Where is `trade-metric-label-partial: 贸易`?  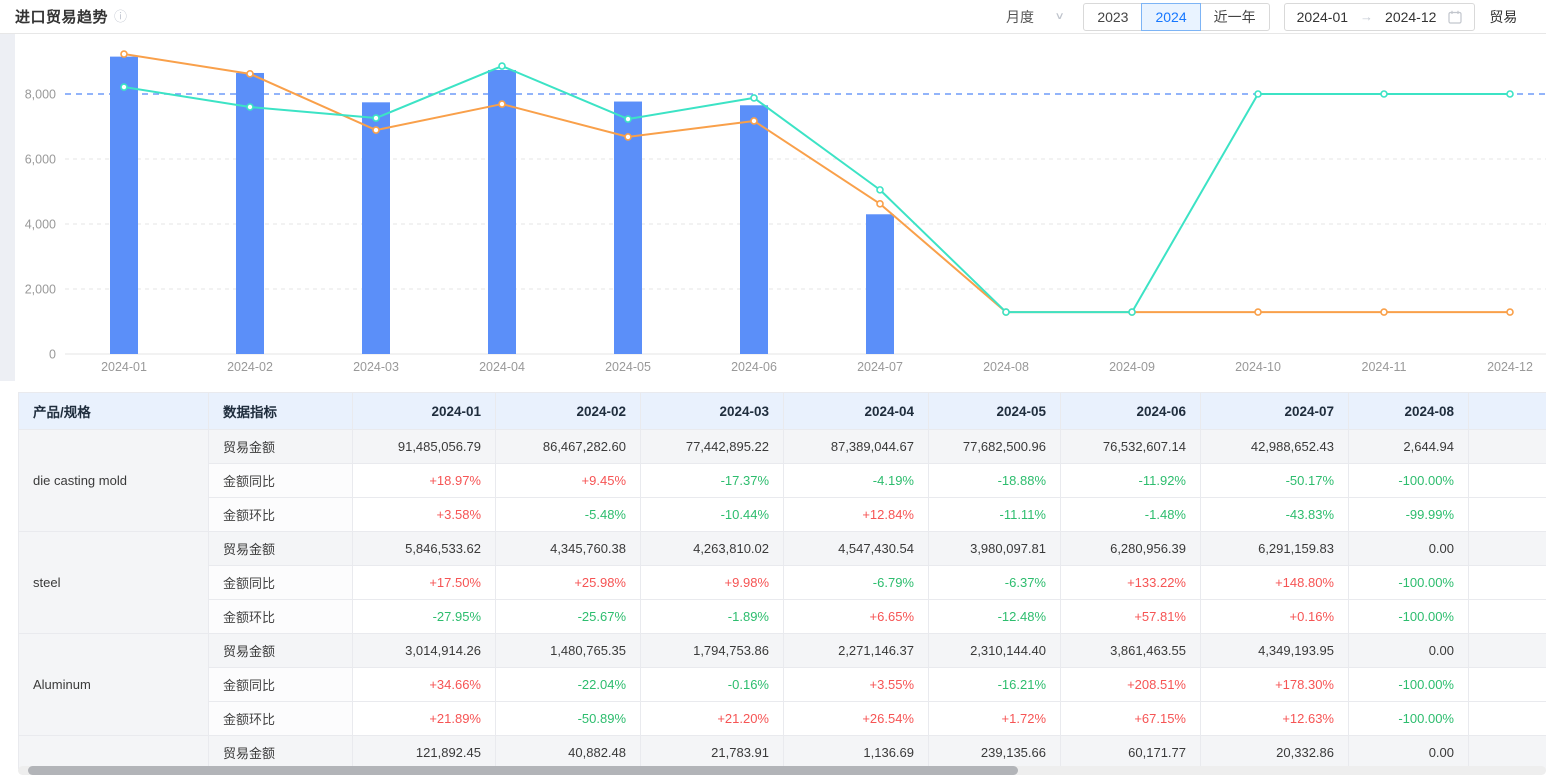
trade-metric-label-partial: 贸易 is located at coordinates (1503, 16).